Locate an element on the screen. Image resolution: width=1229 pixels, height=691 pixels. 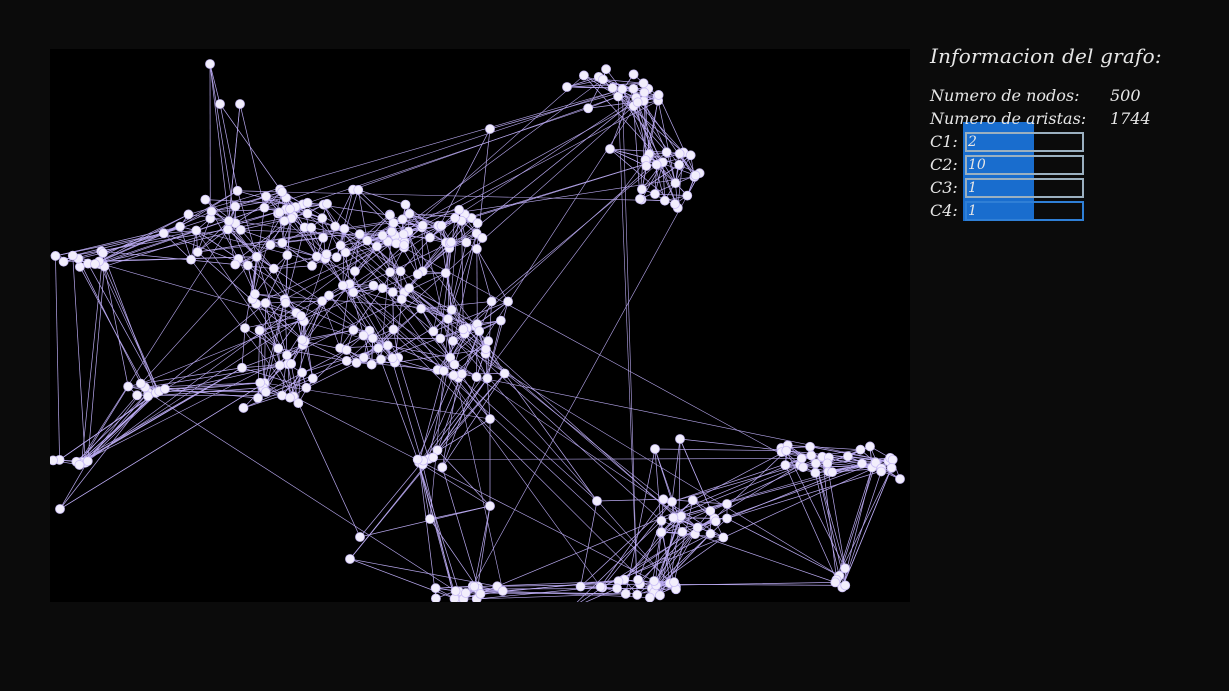
param-field-c2 is located at coordinates (1024, 164).